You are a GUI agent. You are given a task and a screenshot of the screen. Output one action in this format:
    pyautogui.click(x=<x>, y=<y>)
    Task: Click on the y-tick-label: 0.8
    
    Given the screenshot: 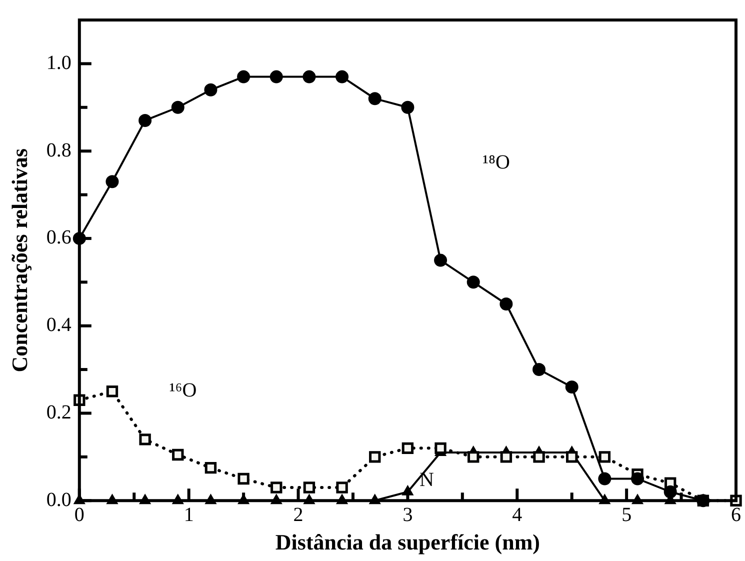 What is the action you would take?
    pyautogui.click(x=59, y=150)
    